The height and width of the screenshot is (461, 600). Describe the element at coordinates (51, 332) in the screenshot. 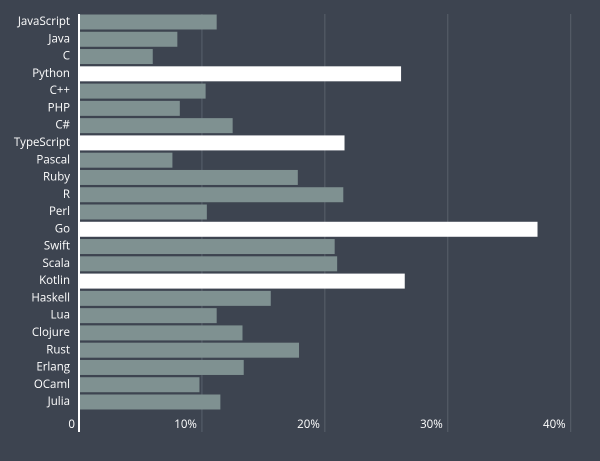

I see `y-tick-label: Clojure` at that location.